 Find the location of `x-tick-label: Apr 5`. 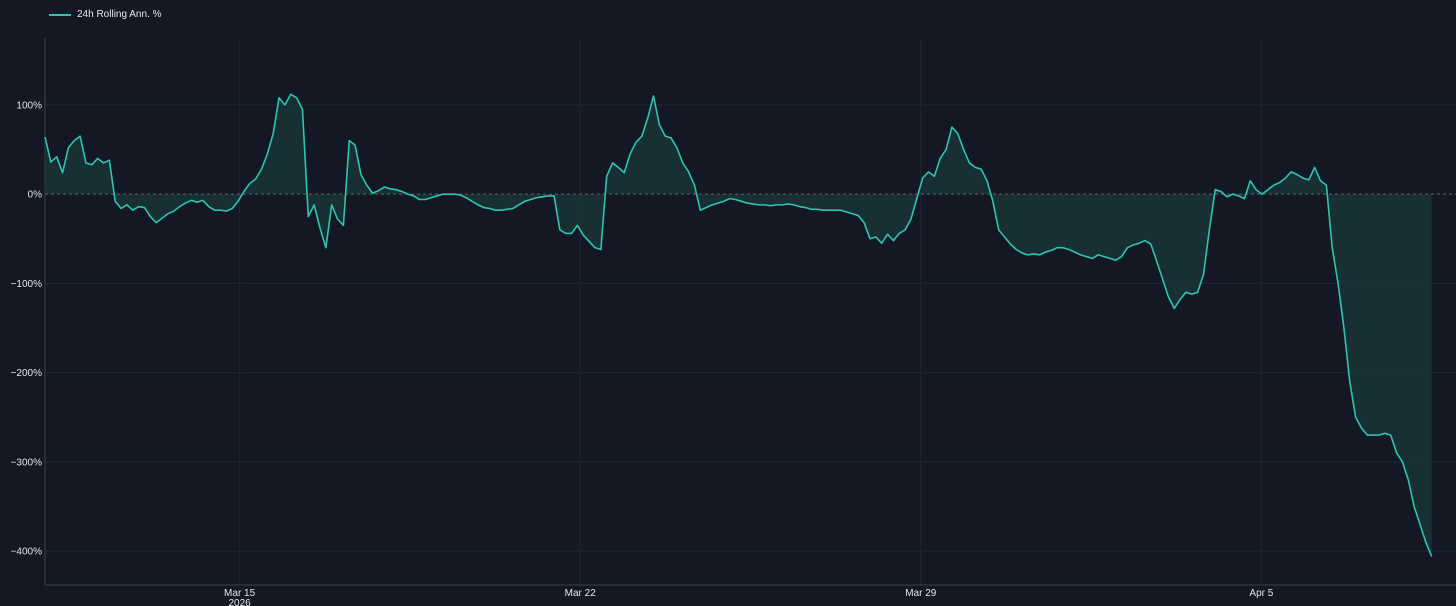

x-tick-label: Apr 5 is located at coordinates (1261, 593).